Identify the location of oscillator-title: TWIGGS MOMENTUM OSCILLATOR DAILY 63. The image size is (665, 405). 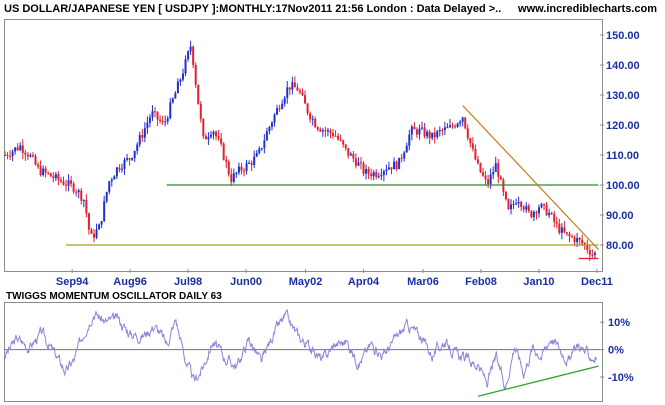
(114, 296).